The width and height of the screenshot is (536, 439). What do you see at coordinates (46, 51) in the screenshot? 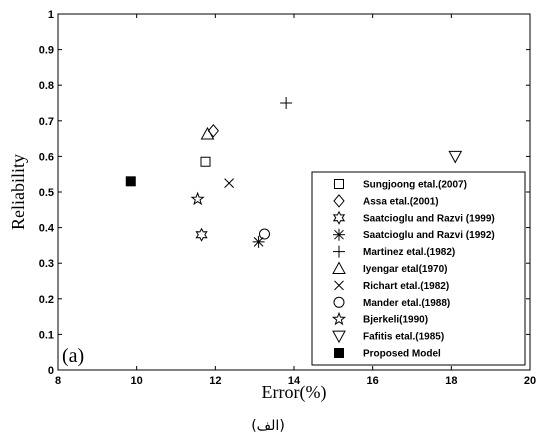
I see `y-tick-label: 0.9` at bounding box center [46, 51].